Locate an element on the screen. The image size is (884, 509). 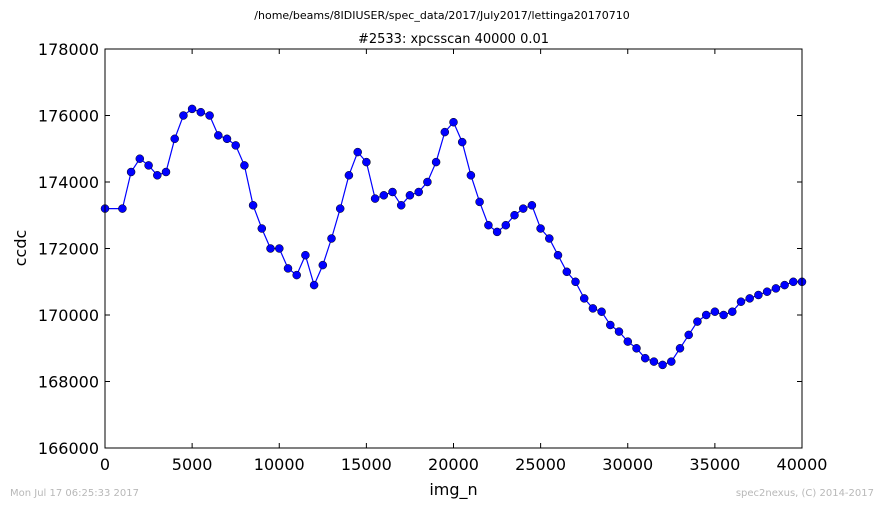
x-tick-label: 20000 is located at coordinates (453, 464).